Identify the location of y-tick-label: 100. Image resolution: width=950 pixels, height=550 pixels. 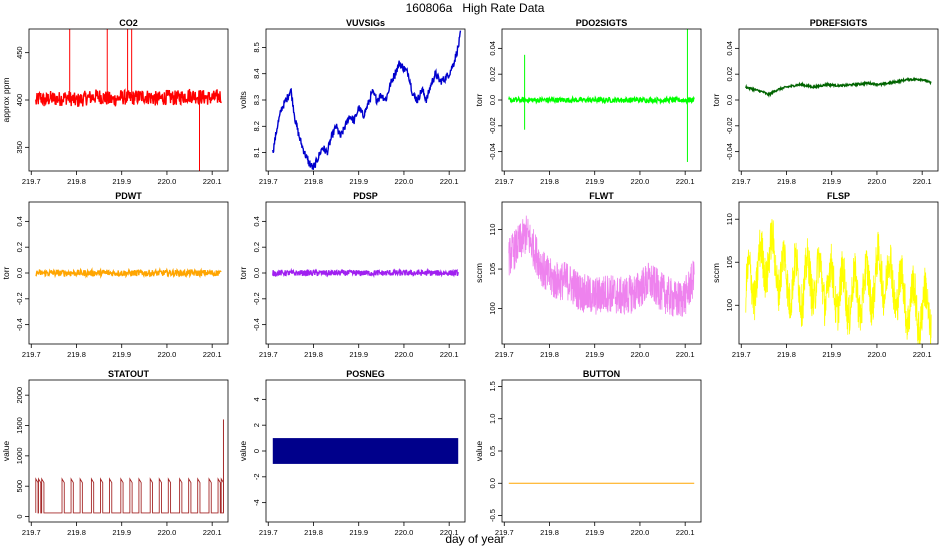
(492, 308).